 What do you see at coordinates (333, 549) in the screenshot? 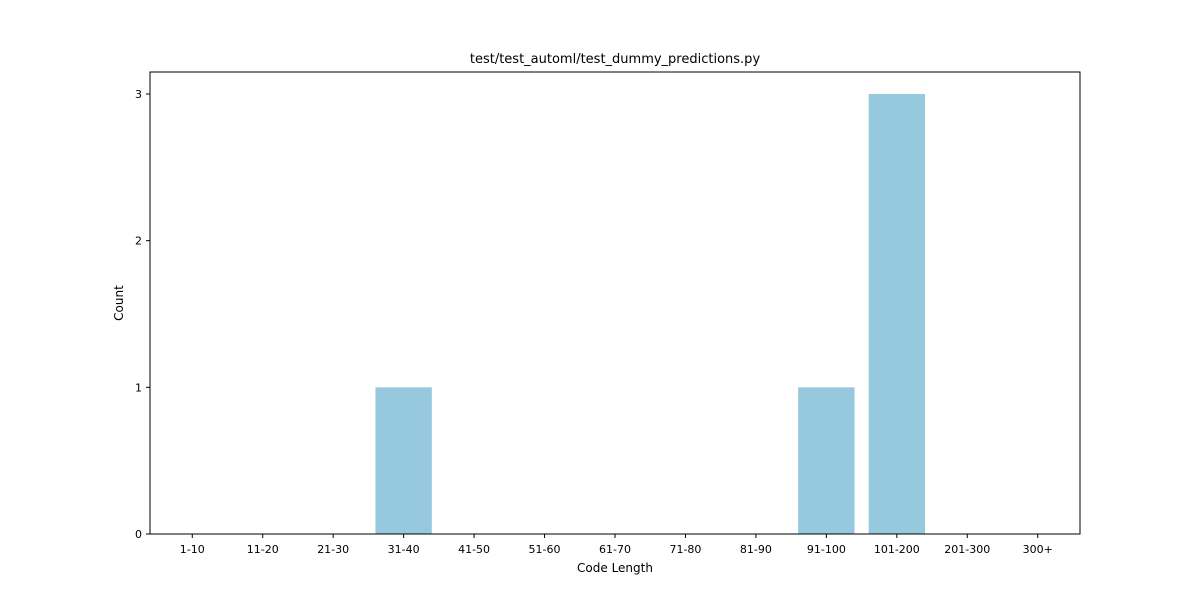
I see `x-tick-label: 21-30` at bounding box center [333, 549].